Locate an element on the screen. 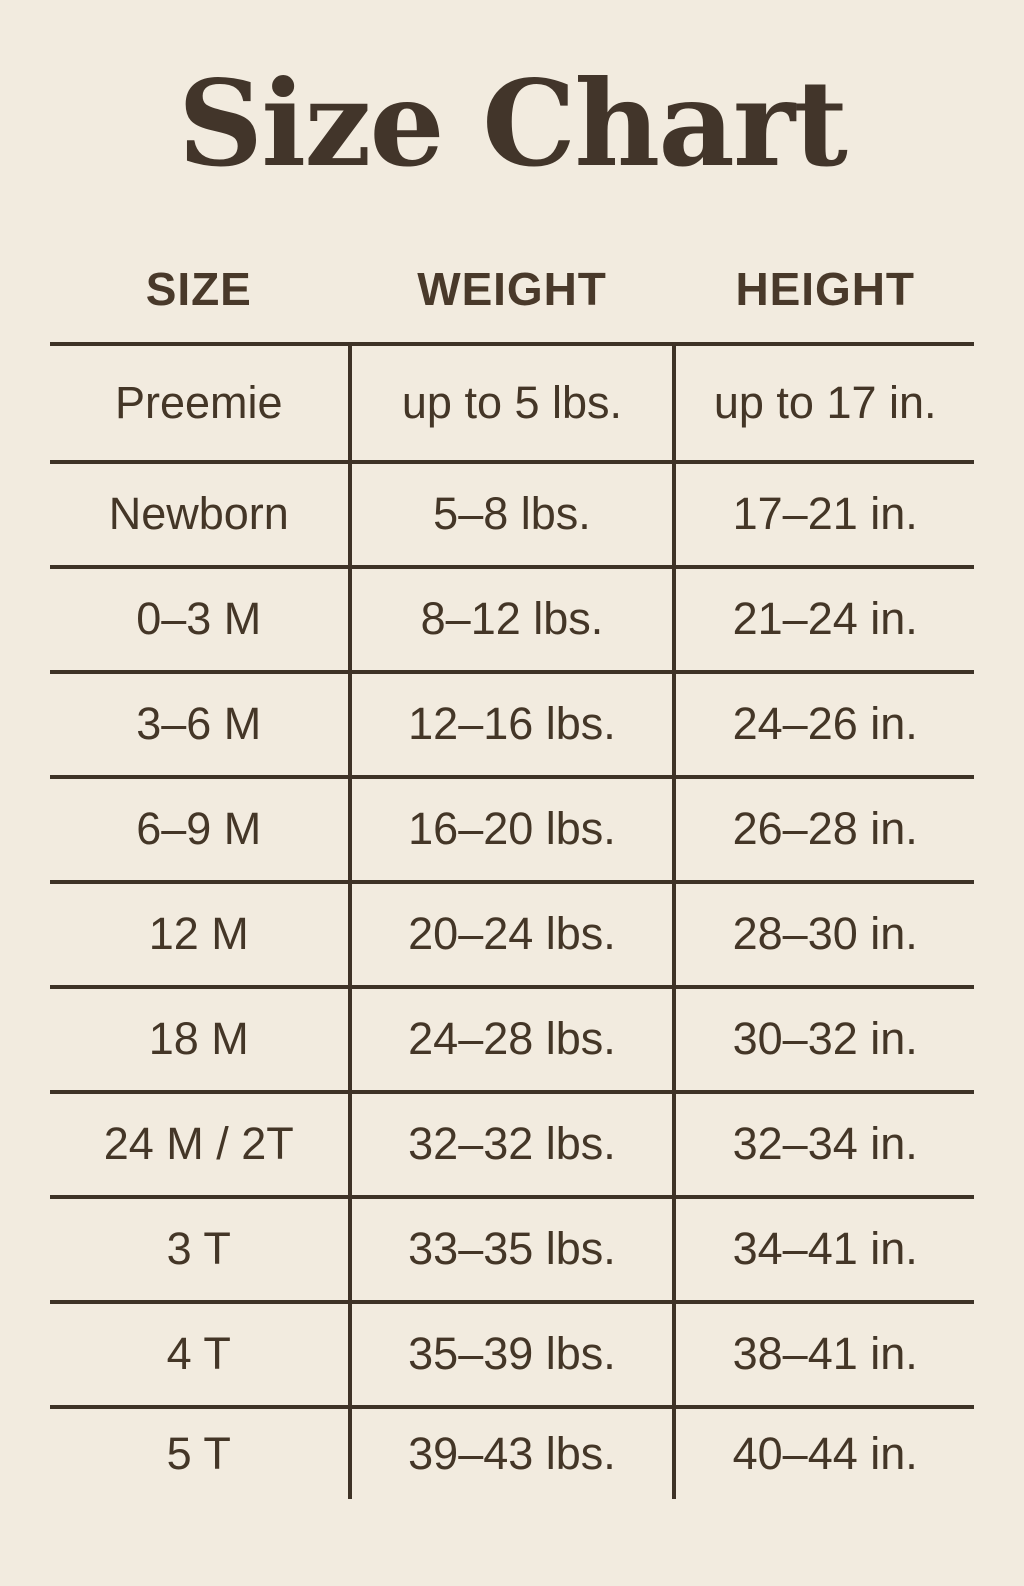 The width and height of the screenshot is (1024, 1586). table-header-row: SIZE WEIGHT HEIGHT is located at coordinates (512, 295).